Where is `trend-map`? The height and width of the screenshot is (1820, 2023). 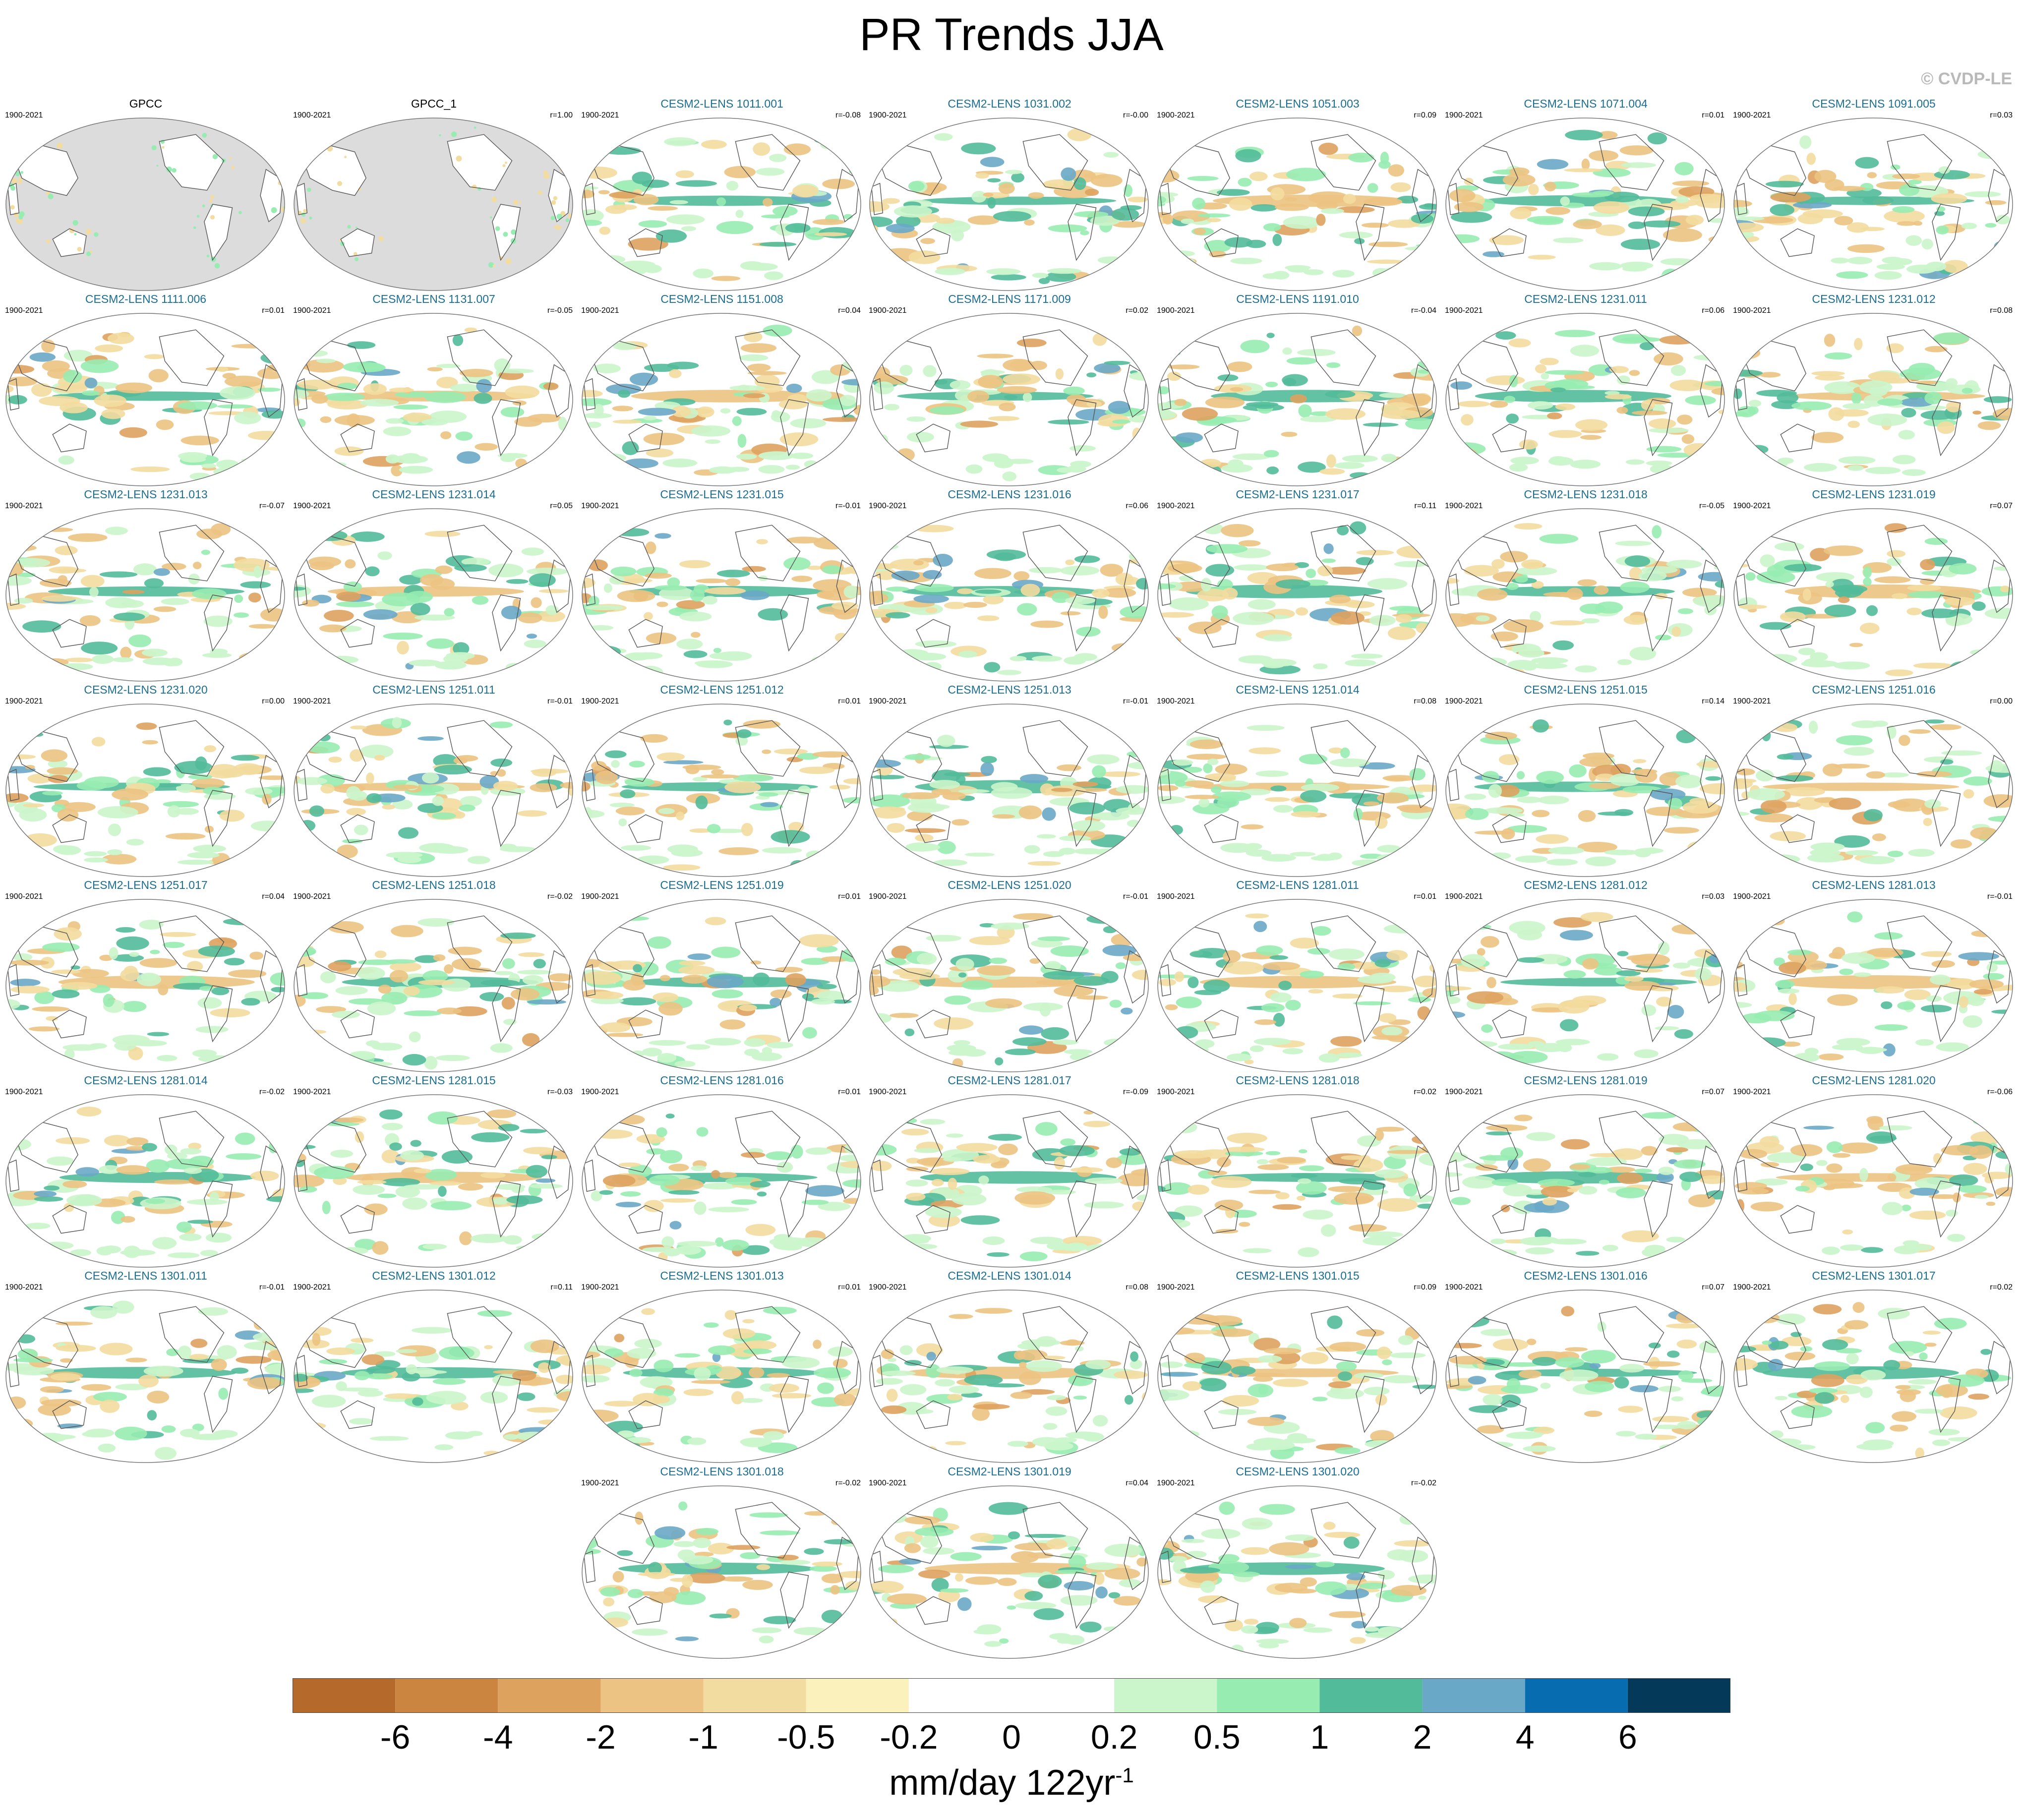 trend-map is located at coordinates (721, 595).